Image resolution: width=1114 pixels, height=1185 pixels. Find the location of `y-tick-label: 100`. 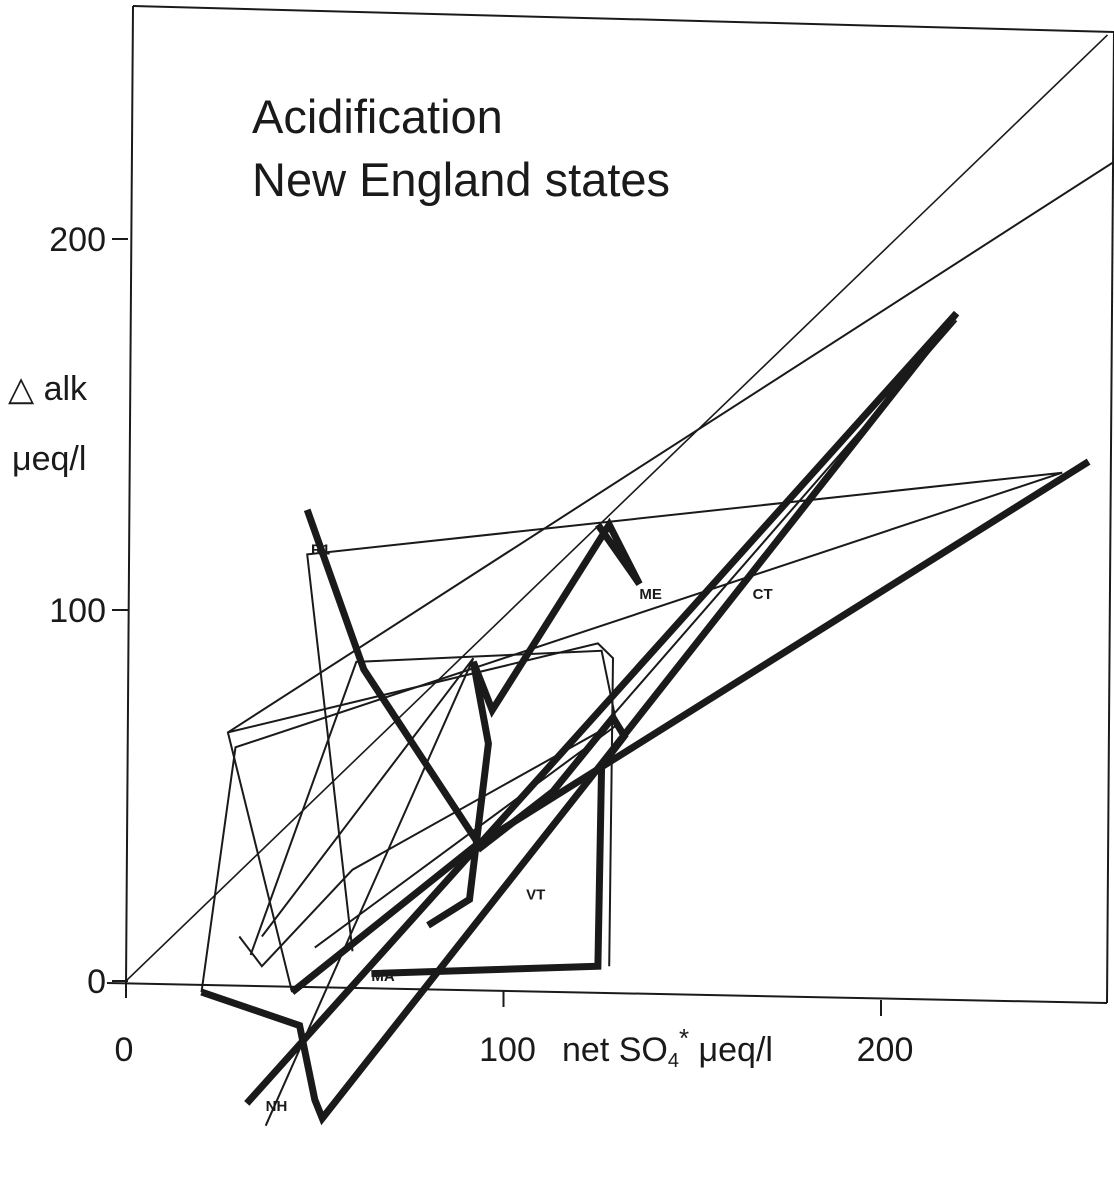

y-tick-label: 100 is located at coordinates (77, 611).